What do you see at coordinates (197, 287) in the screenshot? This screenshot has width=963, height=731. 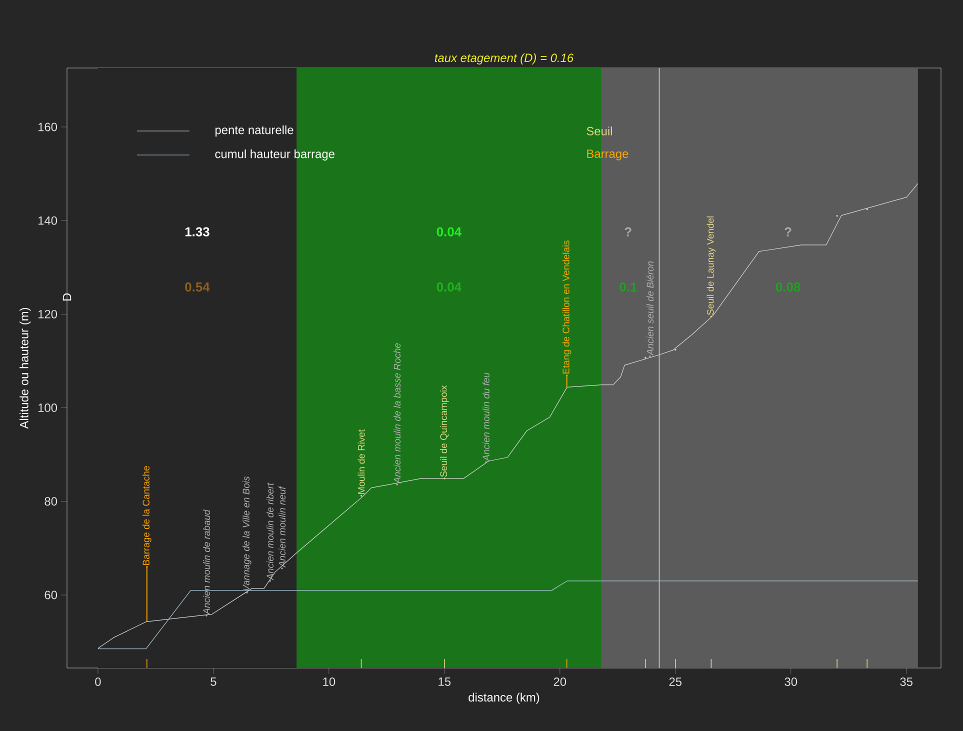 I see `annotation: 0.54` at bounding box center [197, 287].